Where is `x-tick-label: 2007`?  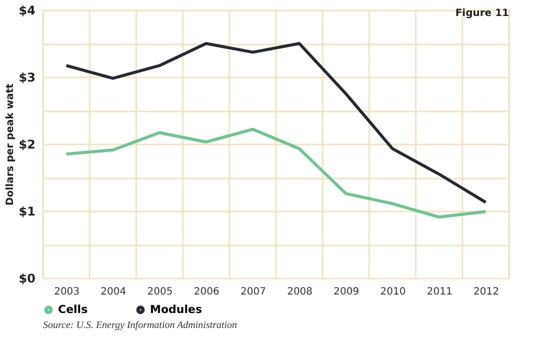 x-tick-label: 2007 is located at coordinates (253, 292).